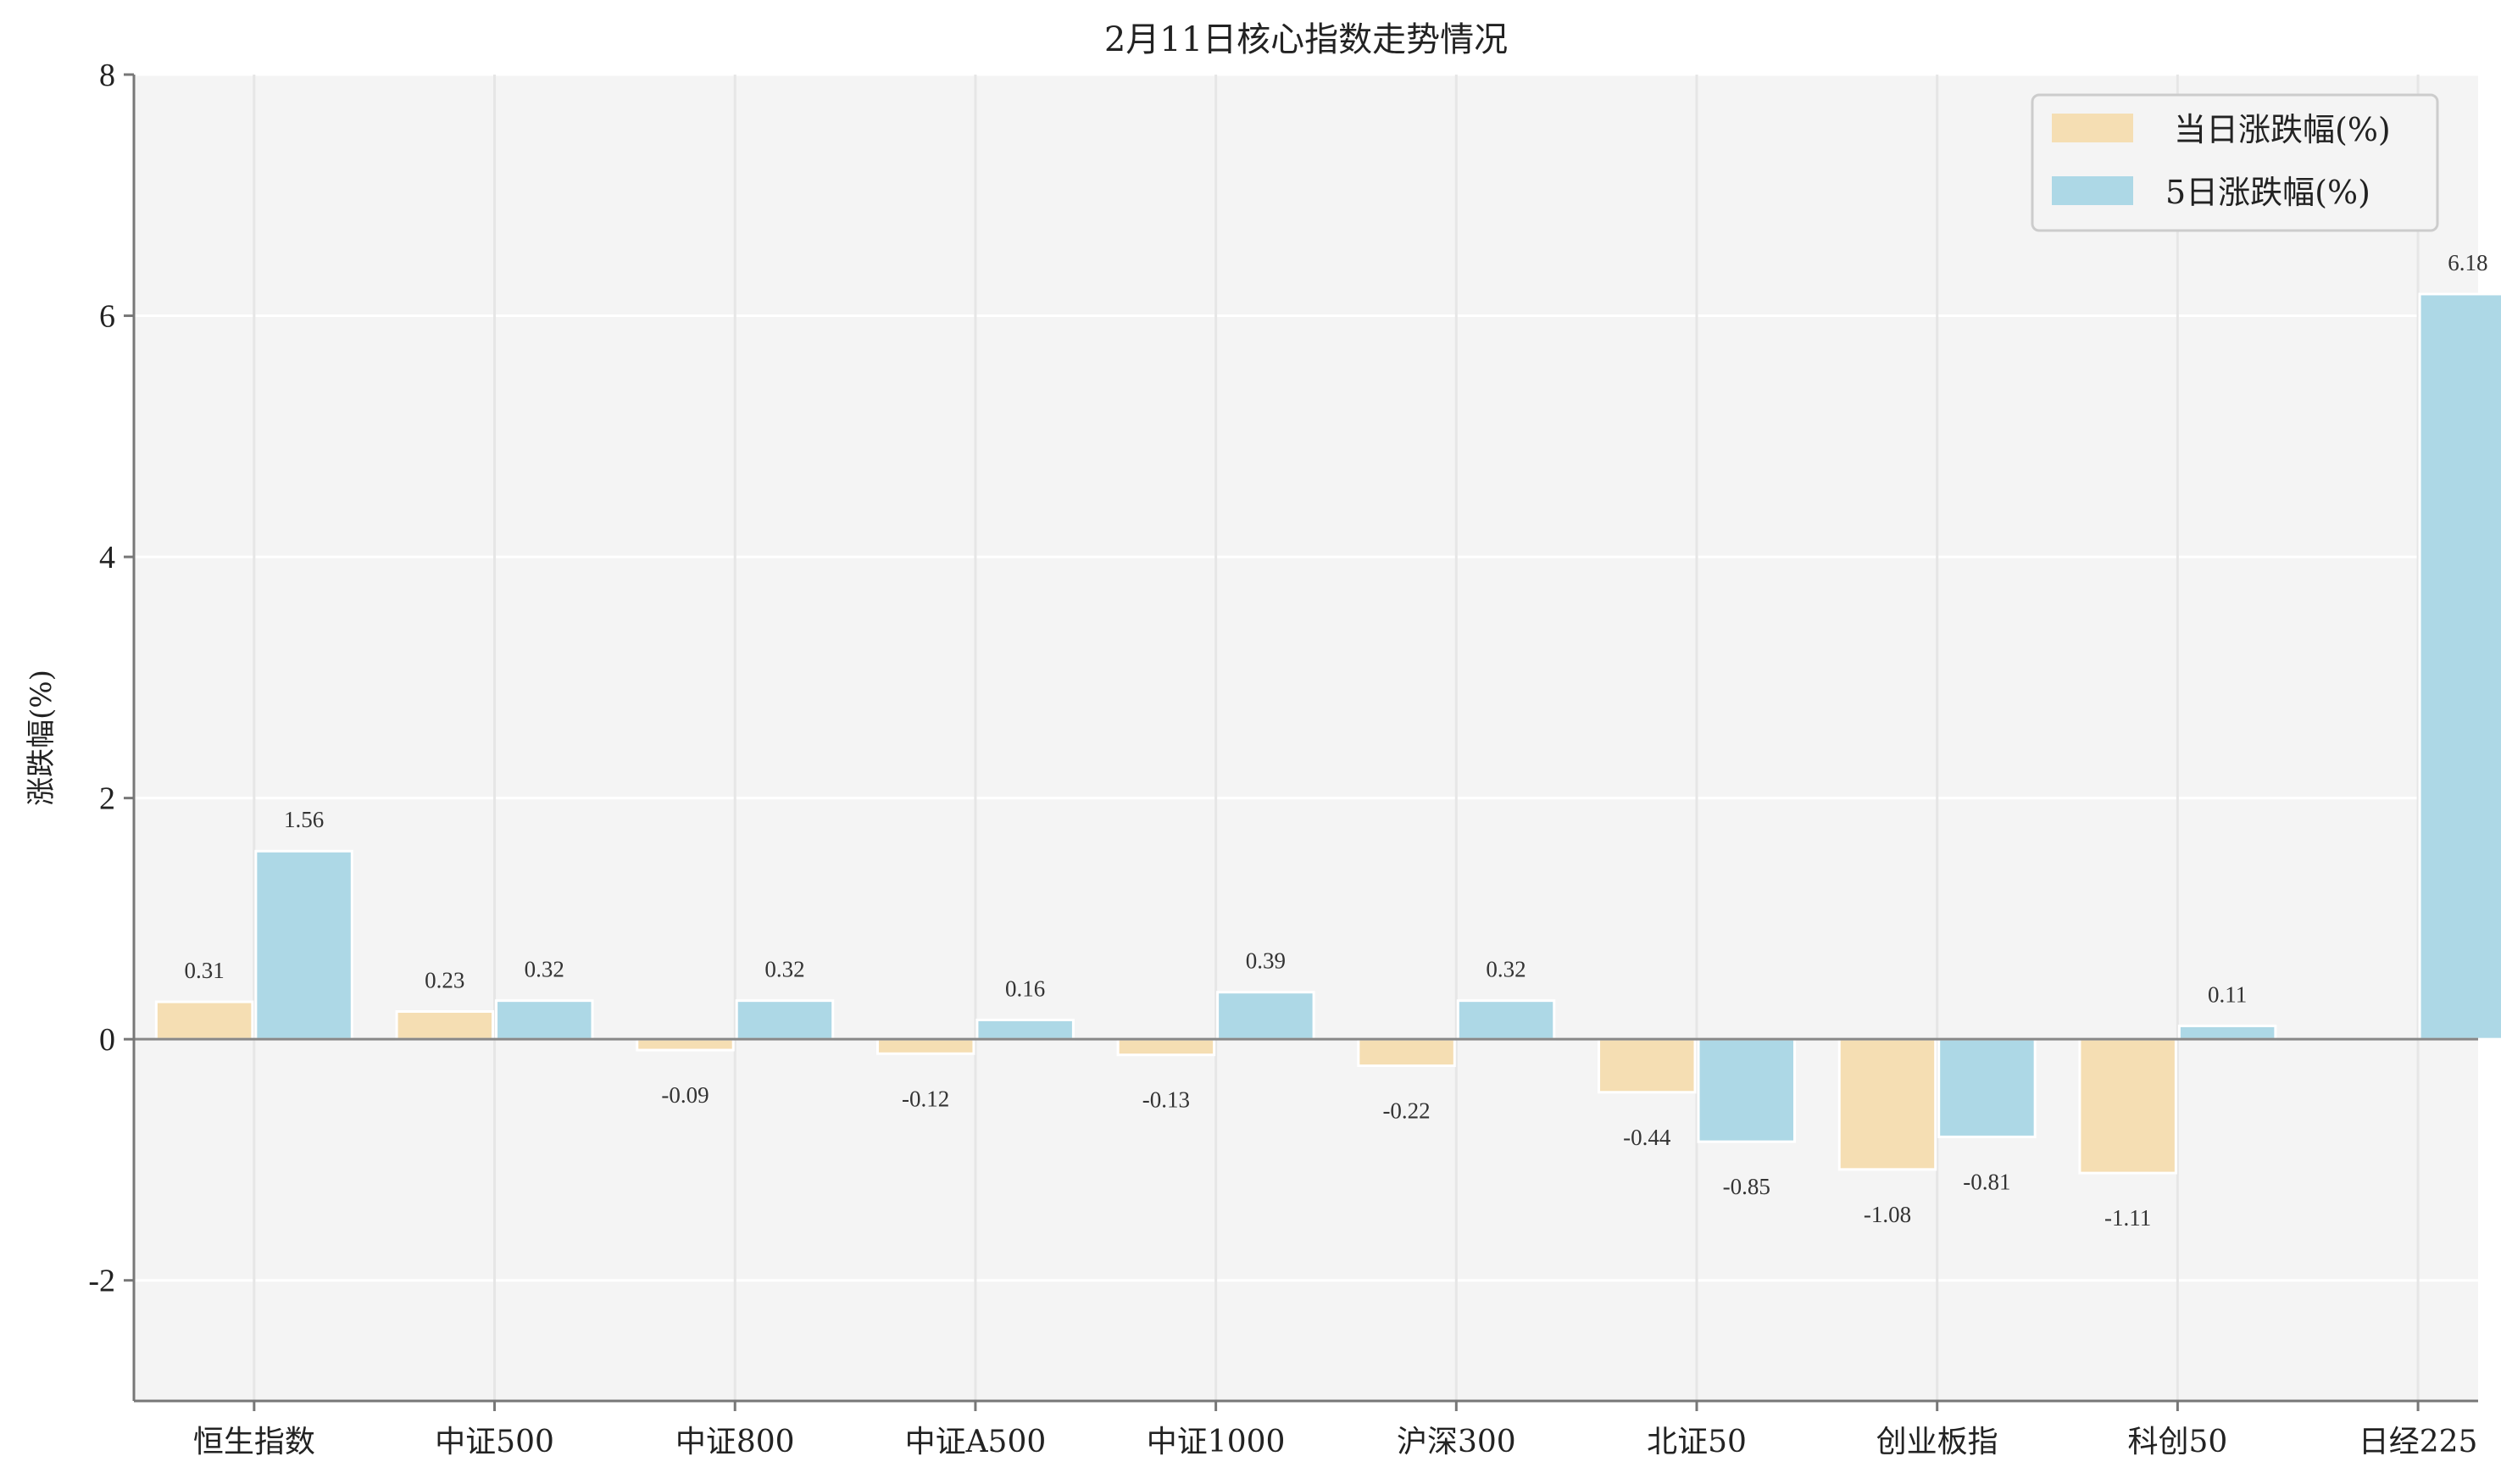 This screenshot has width=2501, height=1484. Describe the element at coordinates (1306, 40) in the screenshot. I see `chart-title: 2月11日核心指数走势情况` at that location.